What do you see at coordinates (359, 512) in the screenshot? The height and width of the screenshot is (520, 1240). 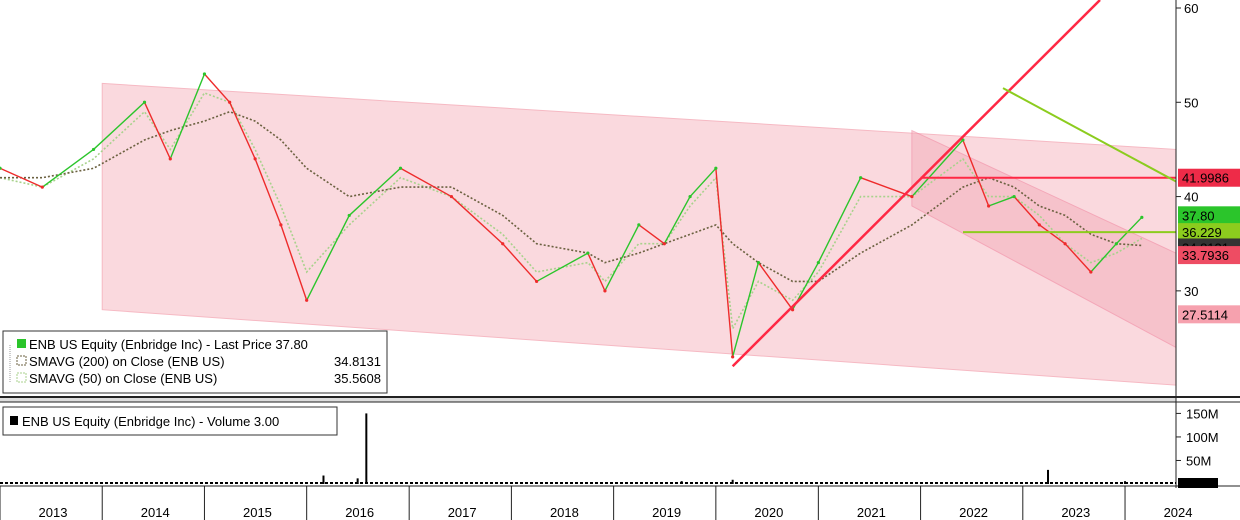 I see `year-label: 2016` at bounding box center [359, 512].